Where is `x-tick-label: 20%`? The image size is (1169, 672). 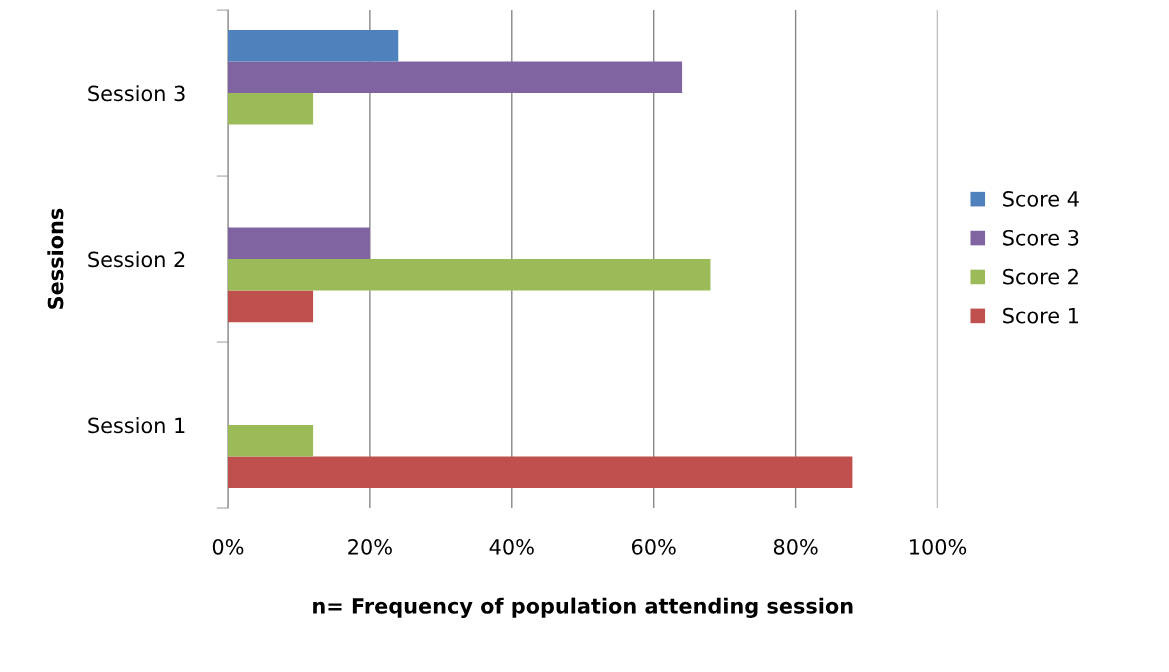 x-tick-label: 20% is located at coordinates (370, 546).